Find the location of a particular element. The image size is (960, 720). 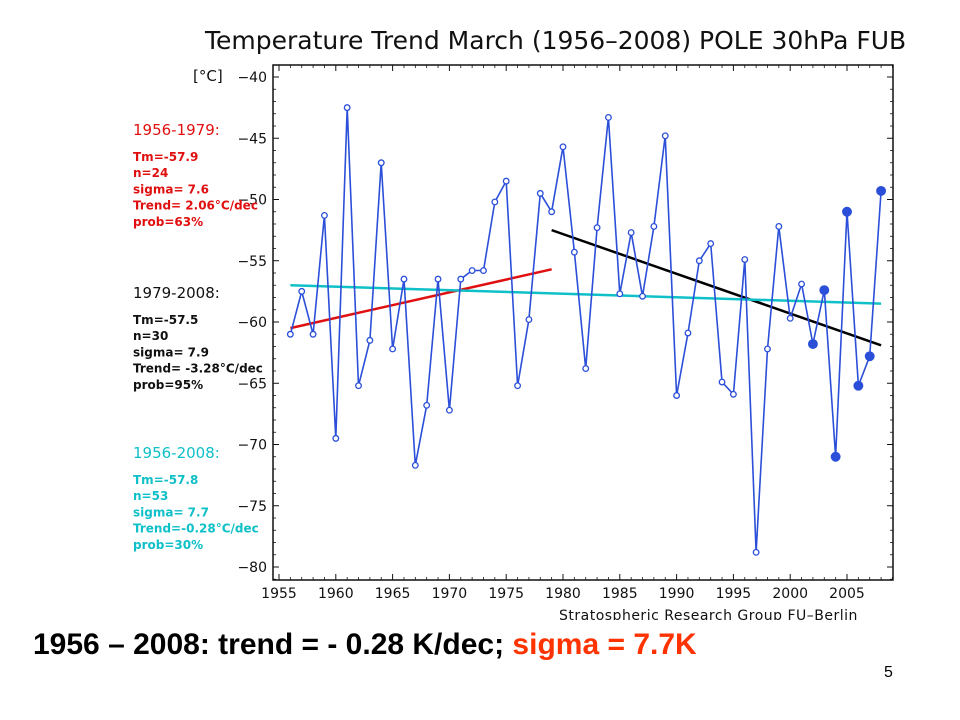

y-tick-label: −75 is located at coordinates (252, 507).